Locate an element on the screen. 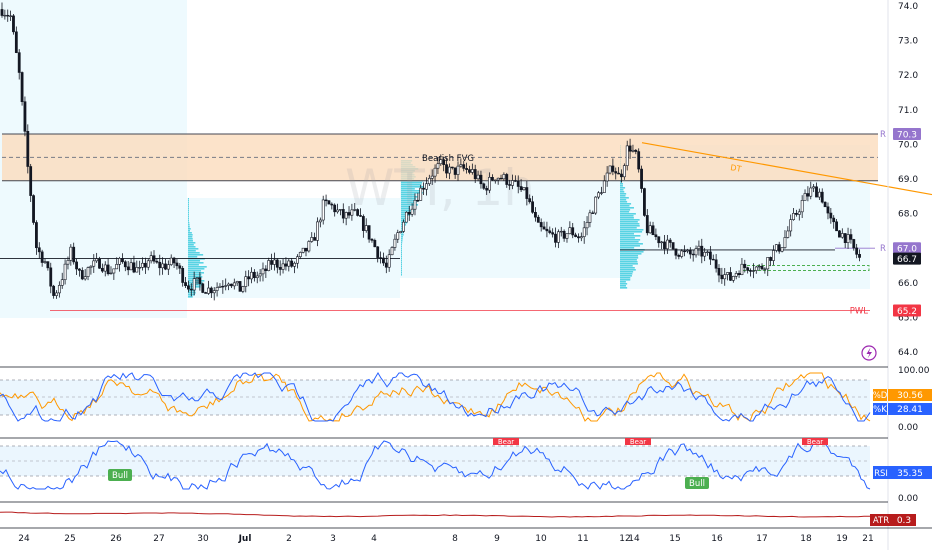 Image resolution: width=932 pixels, height=554 pixels. rsi-tick-0: 0.00 is located at coordinates (908, 499).